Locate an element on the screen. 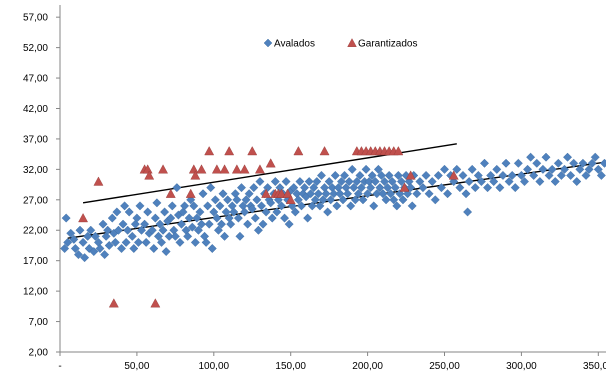 The image size is (606, 373). legend-label: Garantizados is located at coordinates (387, 44).